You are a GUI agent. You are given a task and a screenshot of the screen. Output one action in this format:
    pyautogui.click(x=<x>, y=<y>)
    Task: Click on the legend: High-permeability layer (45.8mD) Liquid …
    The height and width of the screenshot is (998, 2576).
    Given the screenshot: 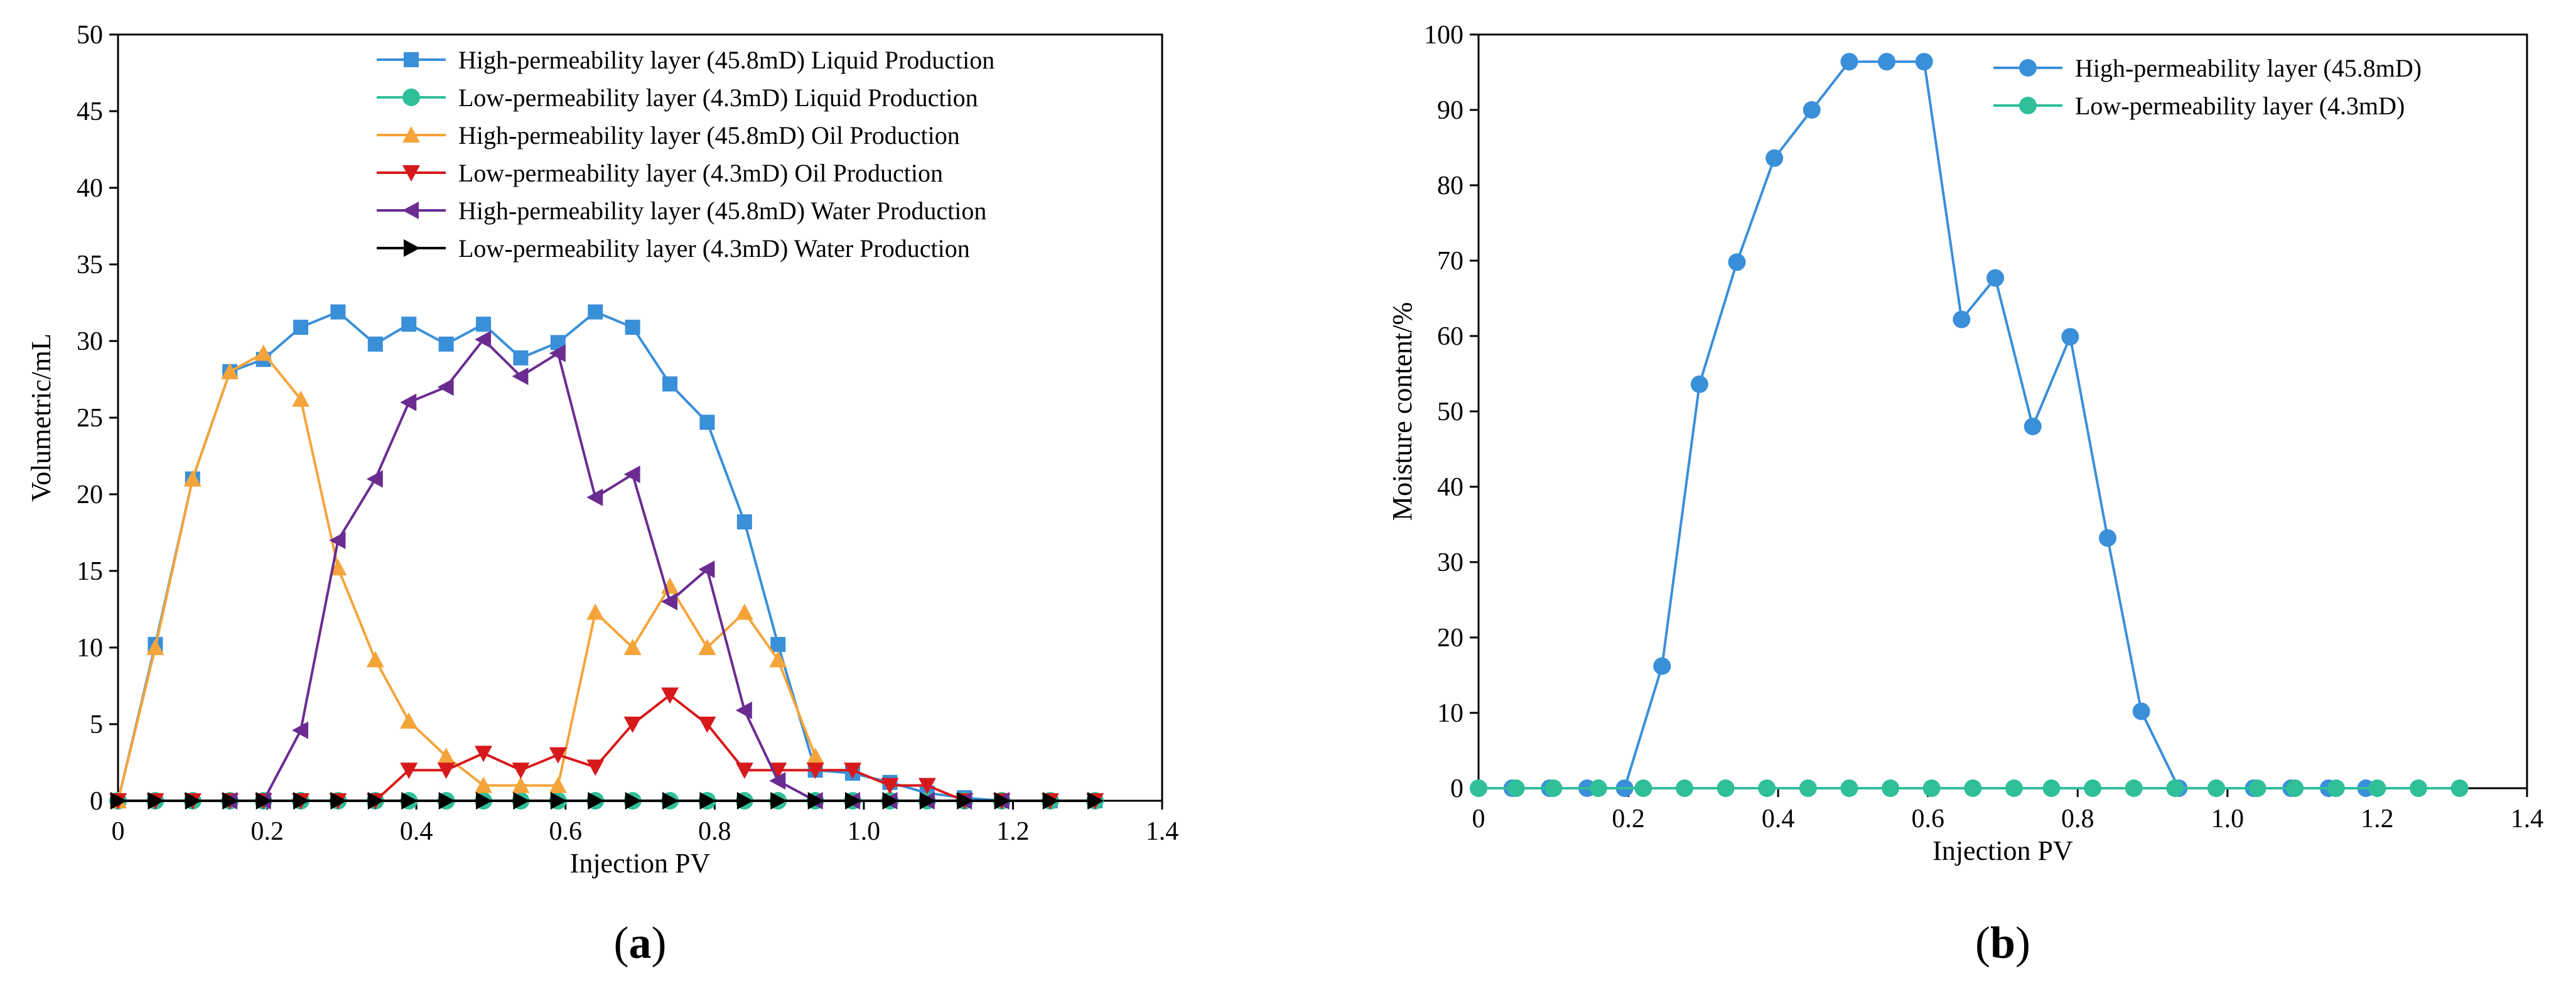 What is the action you would take?
    pyautogui.click(x=685, y=154)
    